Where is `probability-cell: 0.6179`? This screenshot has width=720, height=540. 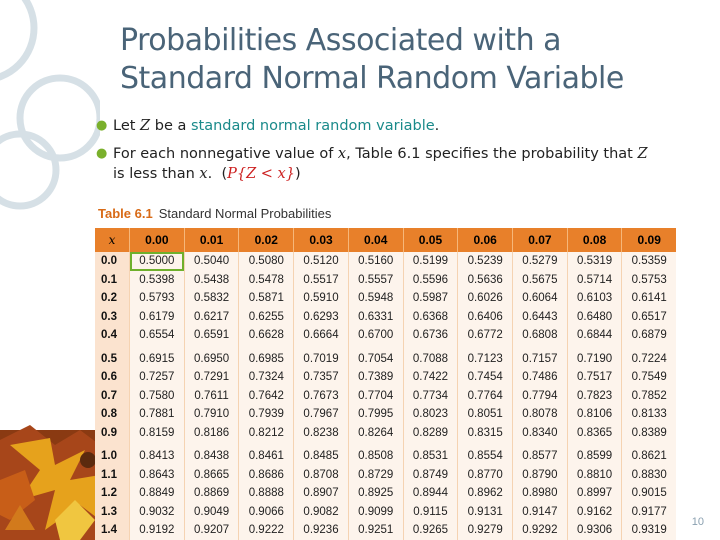
probability-cell: 0.6179 is located at coordinates (157, 316).